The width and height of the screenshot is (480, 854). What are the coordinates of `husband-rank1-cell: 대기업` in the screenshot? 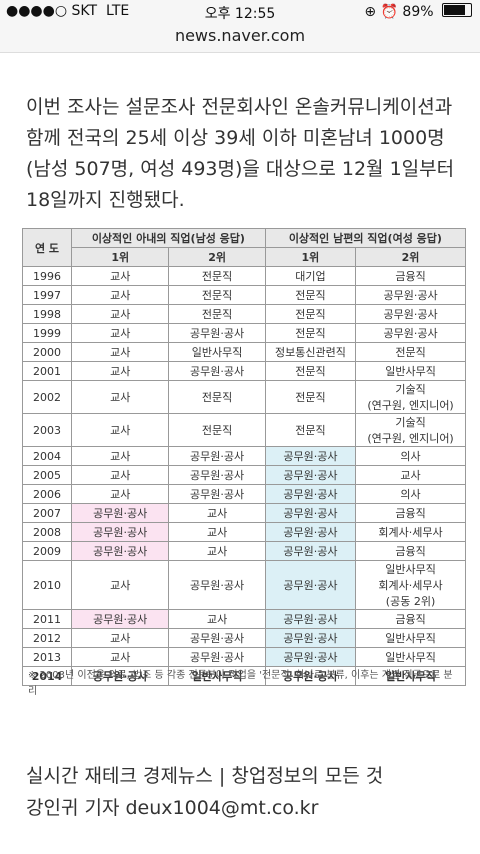 It's located at (310, 276).